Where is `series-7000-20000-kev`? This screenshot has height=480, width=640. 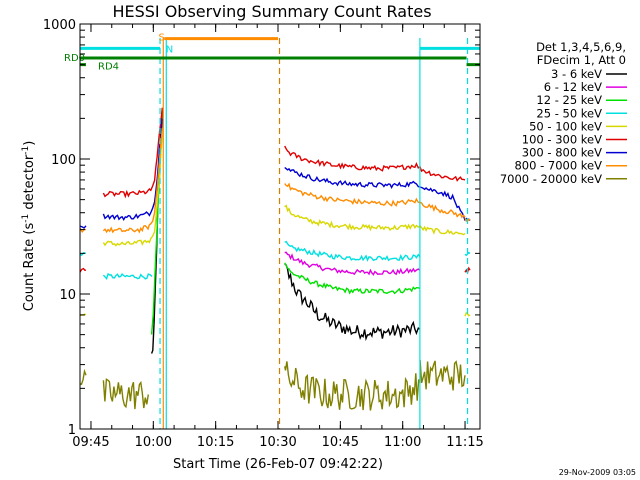
series-7000-20000-kev is located at coordinates (272, 385).